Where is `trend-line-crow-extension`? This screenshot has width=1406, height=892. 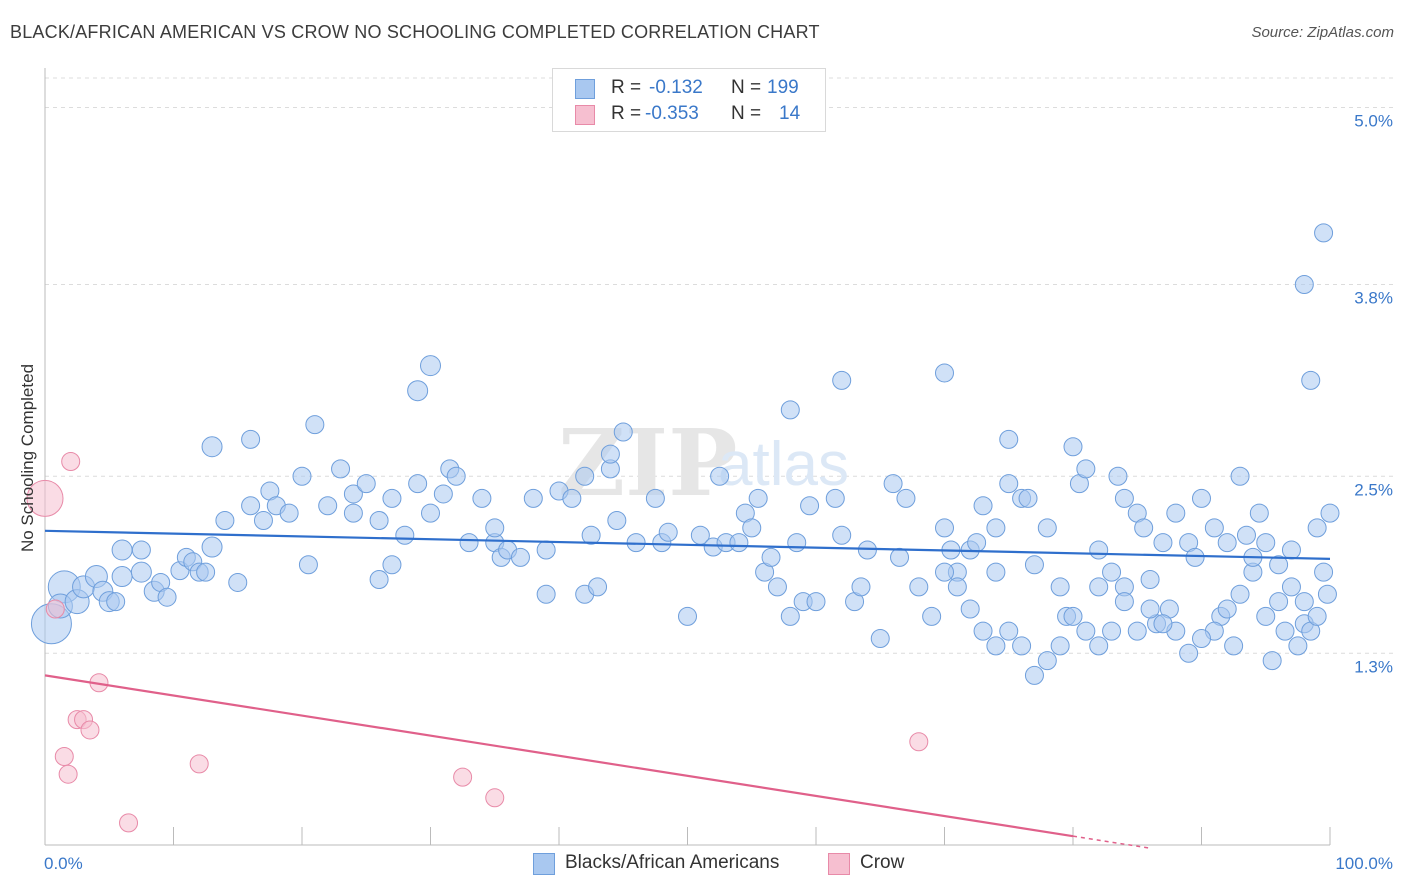 trend-line-crow-extension is located at coordinates (1111, 842).